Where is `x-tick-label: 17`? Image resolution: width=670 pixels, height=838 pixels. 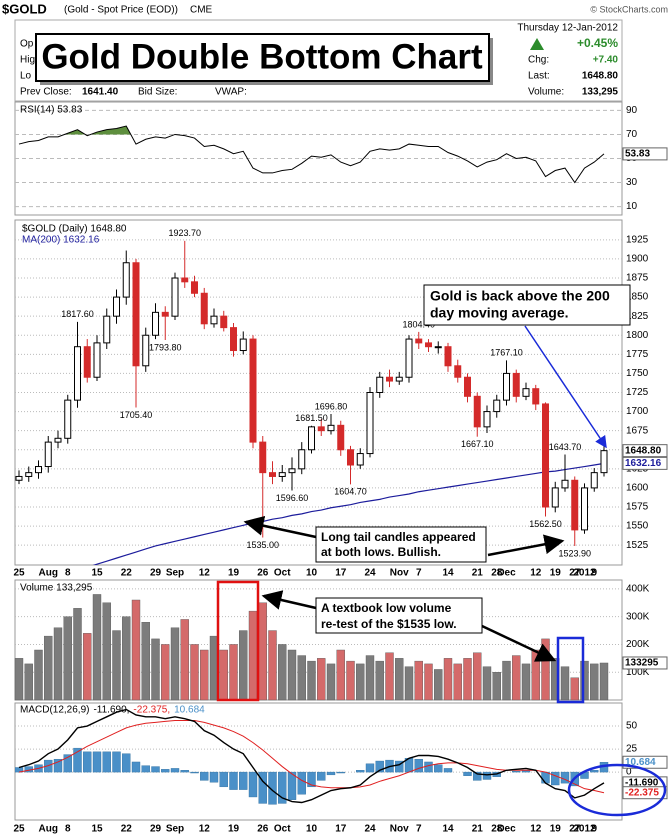
x-tick-label: 17 is located at coordinates (341, 829).